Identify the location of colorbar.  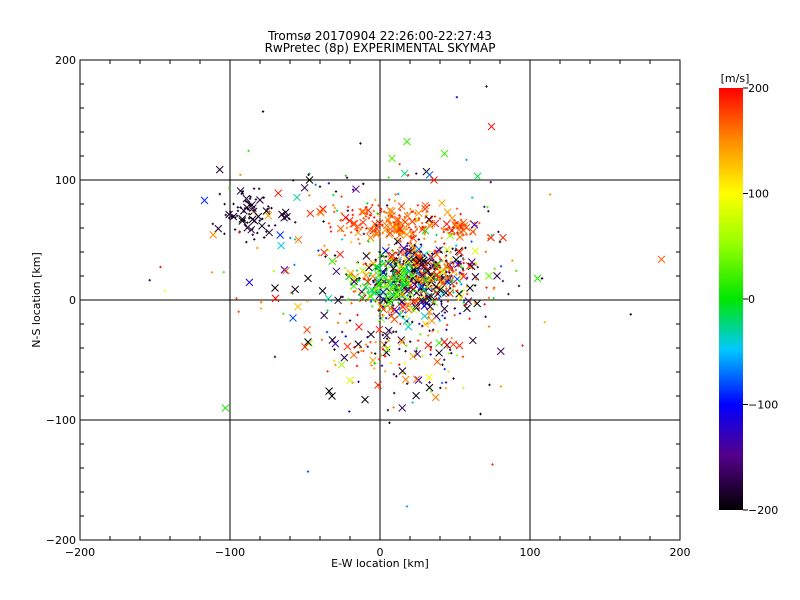
(731, 299).